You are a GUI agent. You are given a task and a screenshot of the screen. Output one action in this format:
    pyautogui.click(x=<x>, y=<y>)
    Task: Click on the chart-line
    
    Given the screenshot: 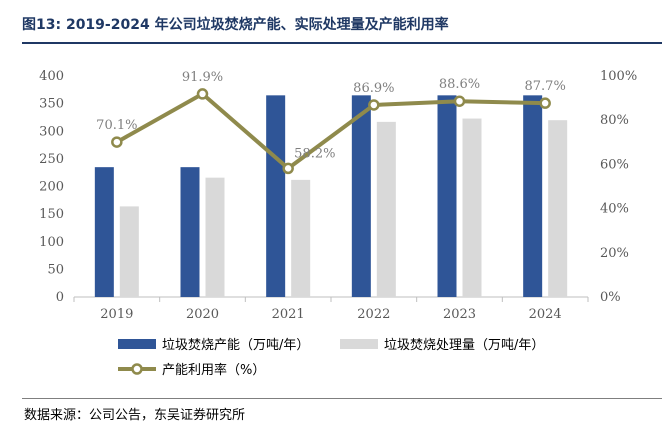 What is the action you would take?
    pyautogui.click(x=331, y=131)
    